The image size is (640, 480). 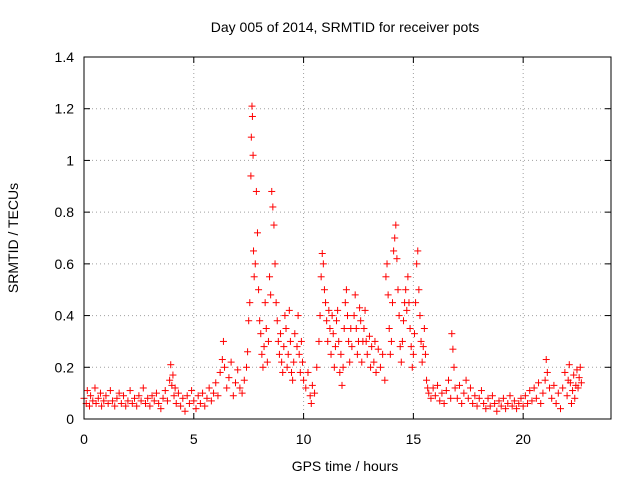 I want to click on x-tick-label: 20, so click(x=523, y=439).